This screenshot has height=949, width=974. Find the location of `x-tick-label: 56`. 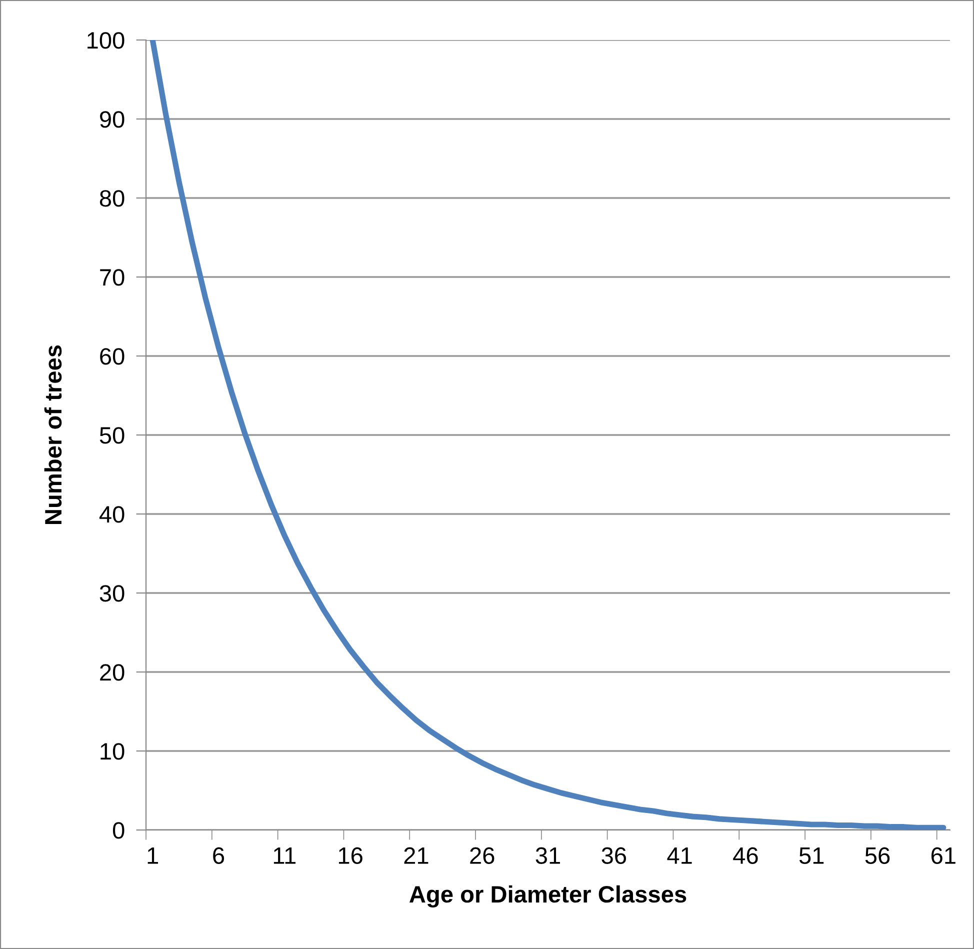

x-tick-label: 56 is located at coordinates (877, 855).